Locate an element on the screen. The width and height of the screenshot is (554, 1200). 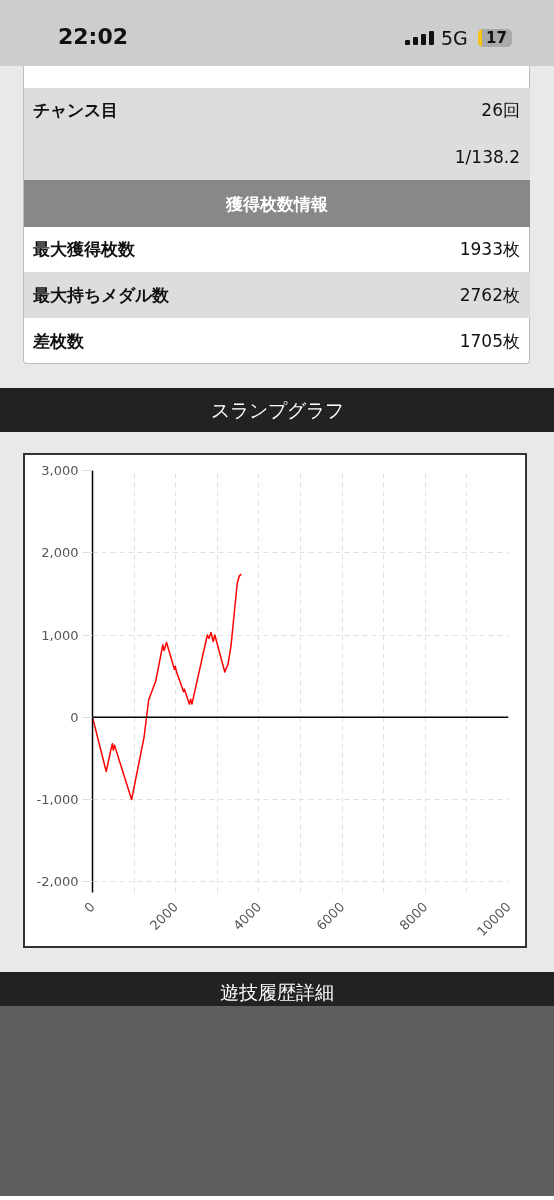
text: 26回 is located at coordinates (500, 109).